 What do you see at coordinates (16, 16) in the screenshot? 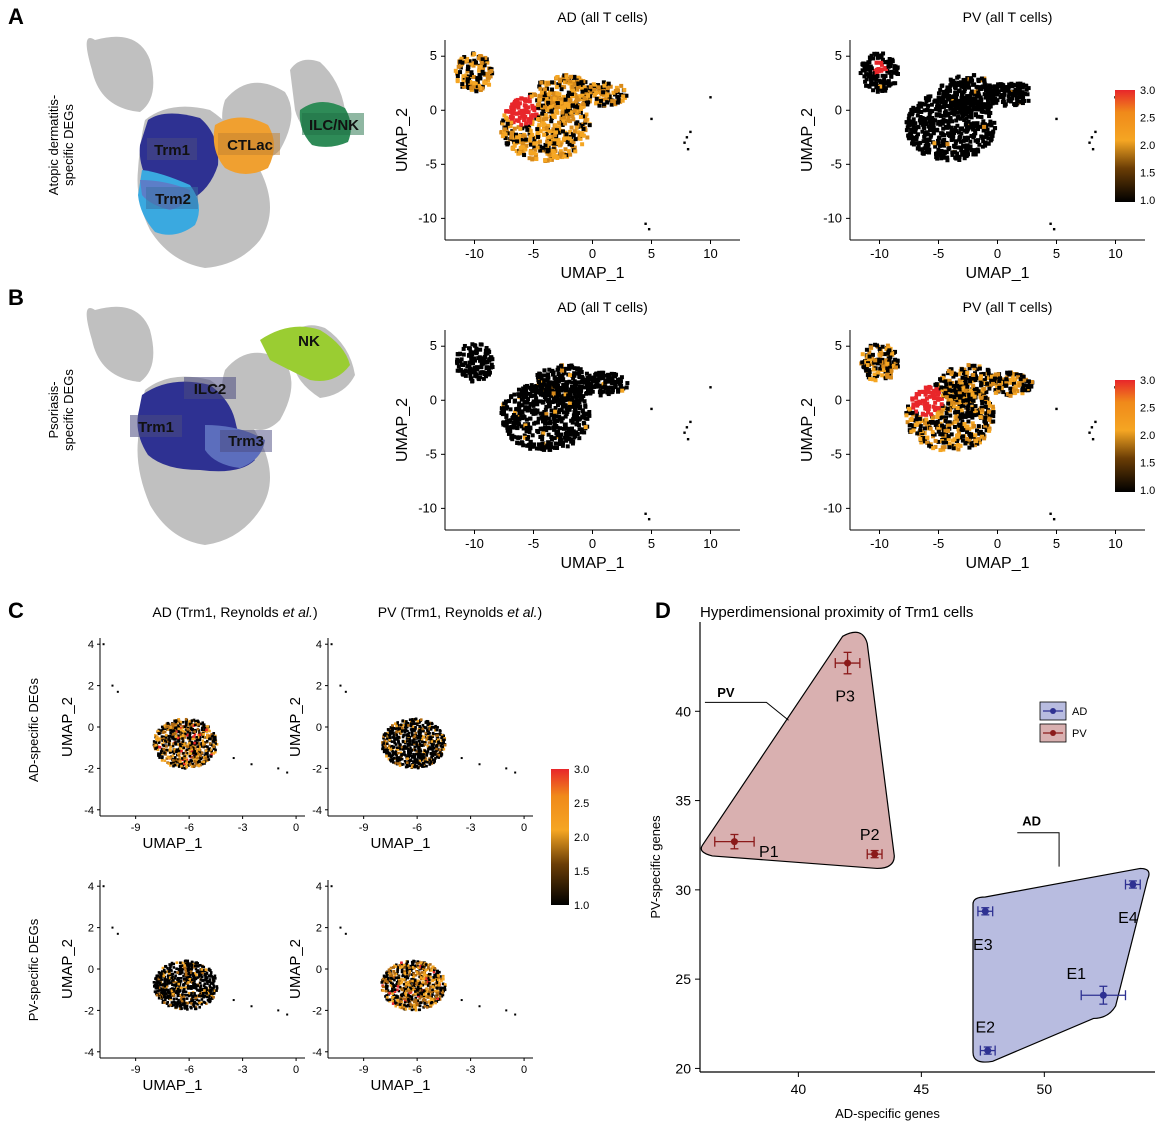
I see `panel-letter-a: A` at bounding box center [16, 16].